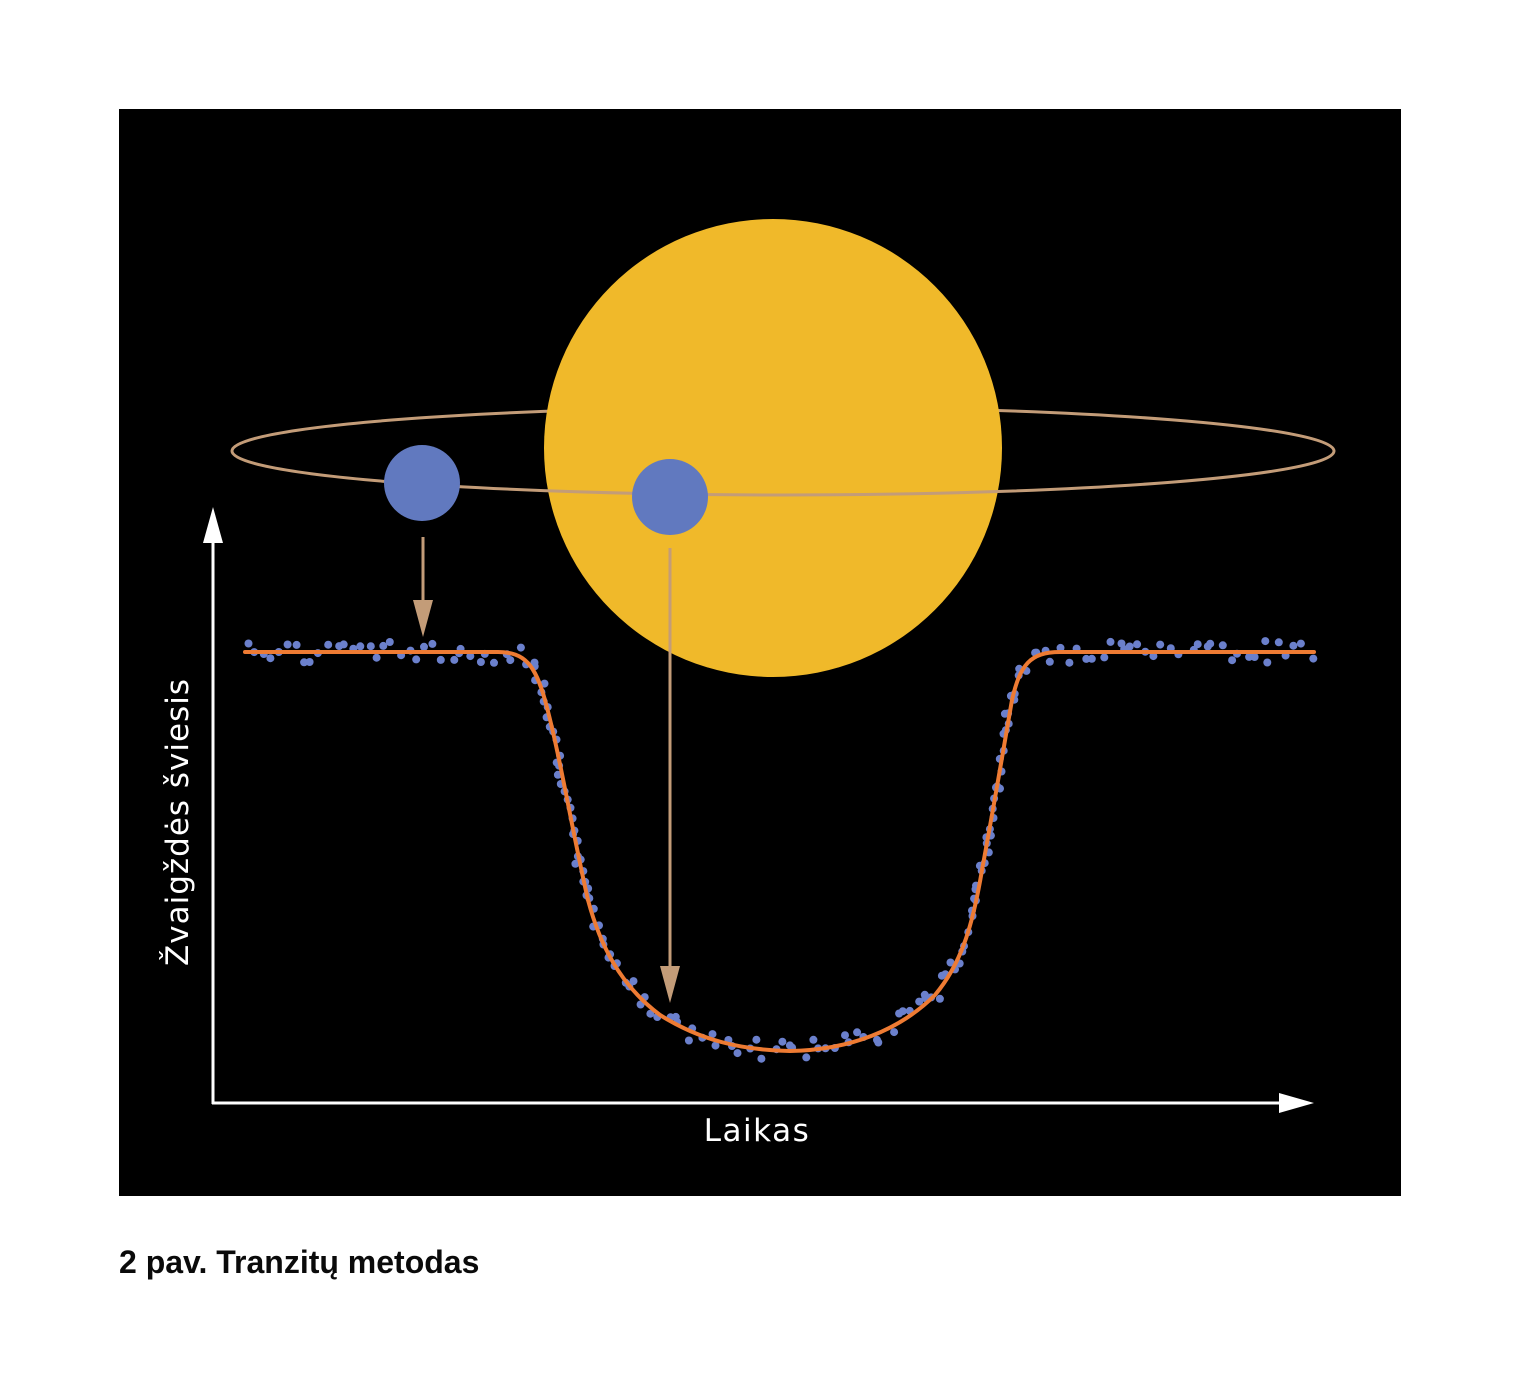 The height and width of the screenshot is (1383, 1521). What do you see at coordinates (299, 1262) in the screenshot?
I see `figure-caption: 2 pav. Tranzitų metodas` at bounding box center [299, 1262].